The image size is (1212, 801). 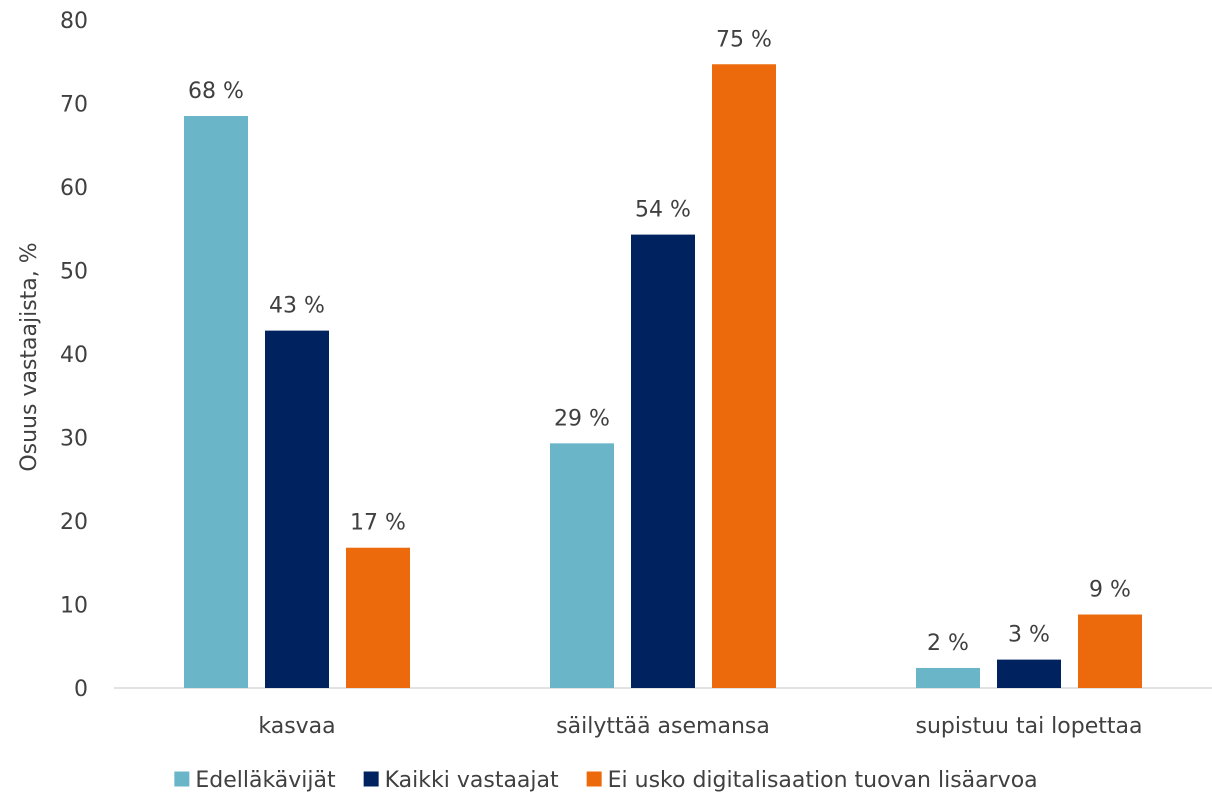 What do you see at coordinates (582, 418) in the screenshot?
I see `data-label: 29 %` at bounding box center [582, 418].